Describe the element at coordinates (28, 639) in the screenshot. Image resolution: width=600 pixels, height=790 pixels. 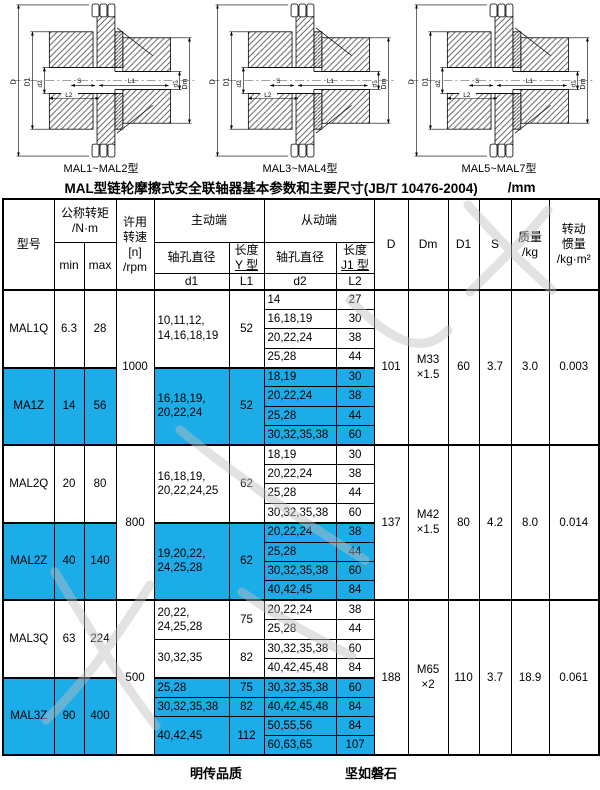
I see `cell-model: MAL3Q` at that location.